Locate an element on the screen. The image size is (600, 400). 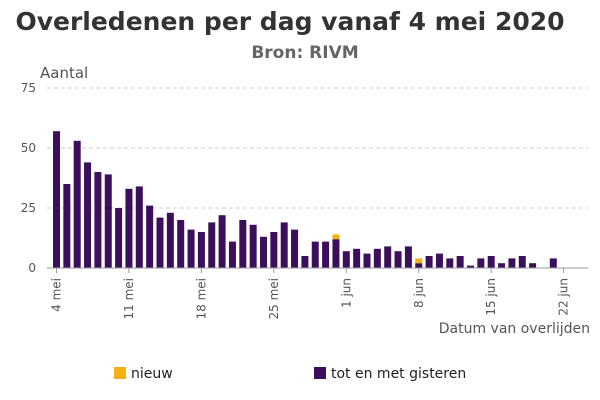
x-tick-label-2020-05-18: 18 mei is located at coordinates (201, 299).